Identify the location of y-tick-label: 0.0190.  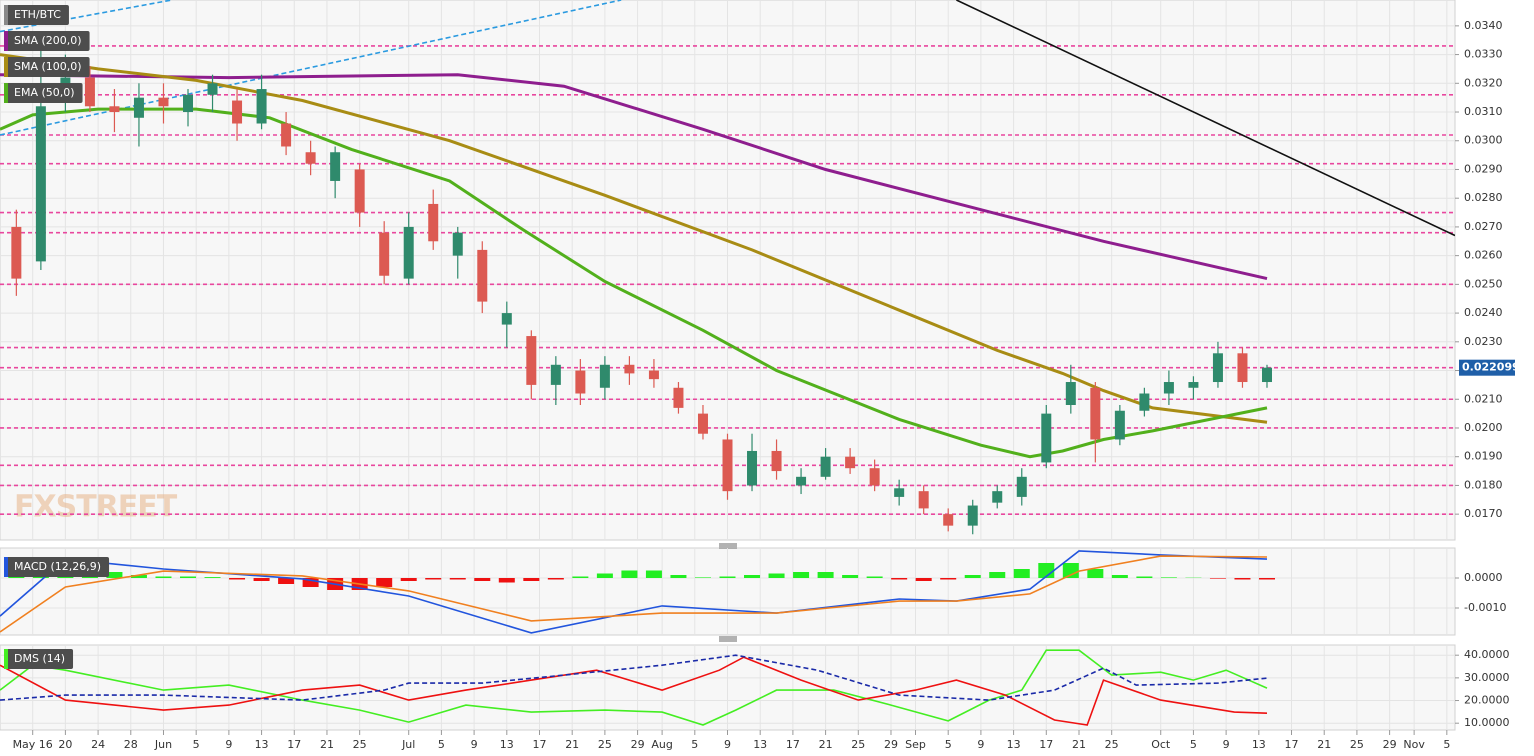
(1483, 456).